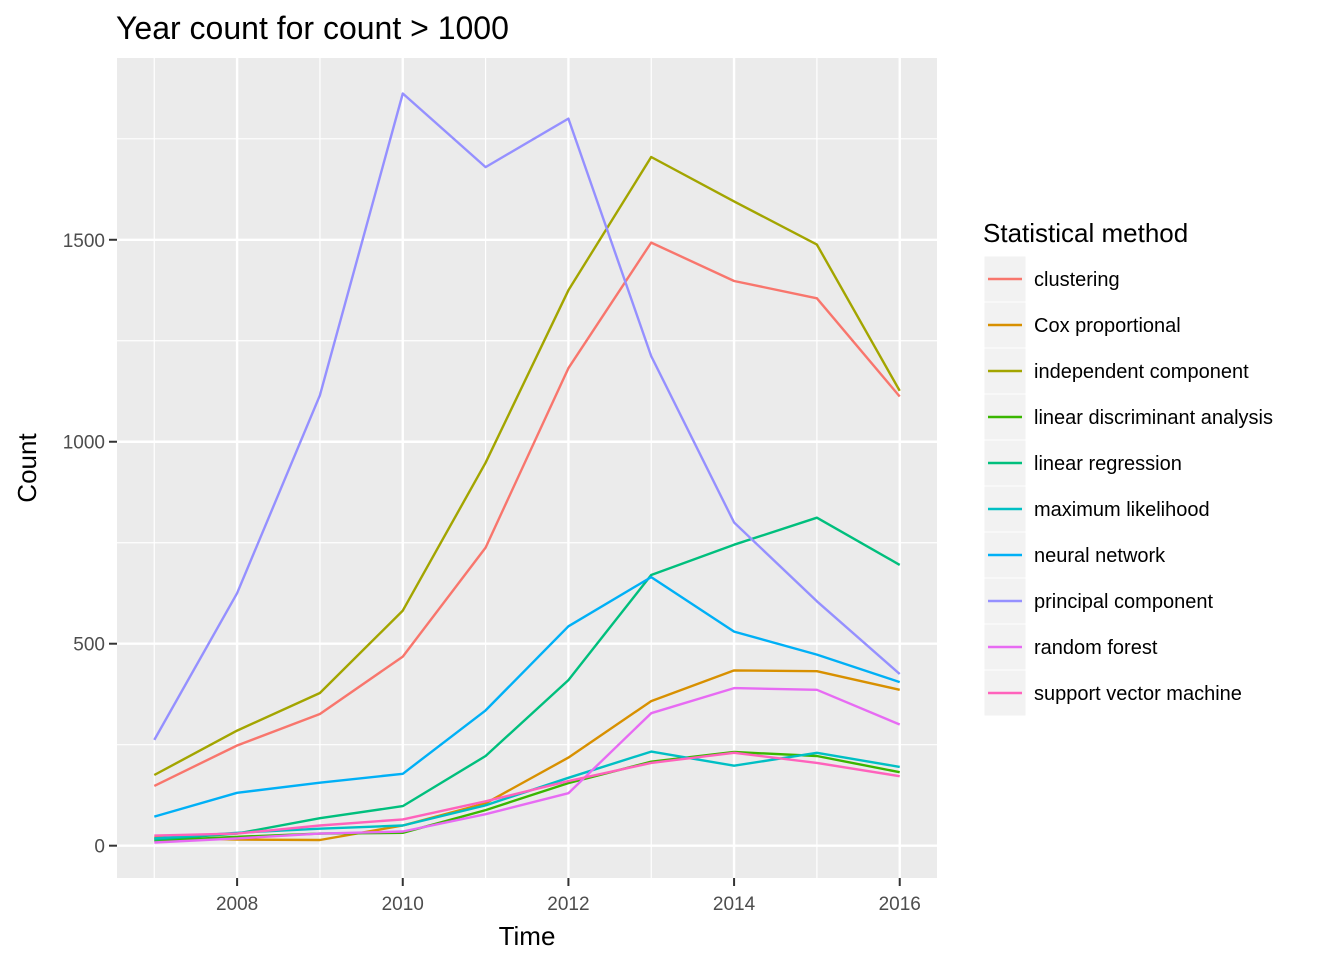 The image size is (1344, 960). What do you see at coordinates (312, 28) in the screenshot?
I see `chart-title: Year count for count > 1000` at bounding box center [312, 28].